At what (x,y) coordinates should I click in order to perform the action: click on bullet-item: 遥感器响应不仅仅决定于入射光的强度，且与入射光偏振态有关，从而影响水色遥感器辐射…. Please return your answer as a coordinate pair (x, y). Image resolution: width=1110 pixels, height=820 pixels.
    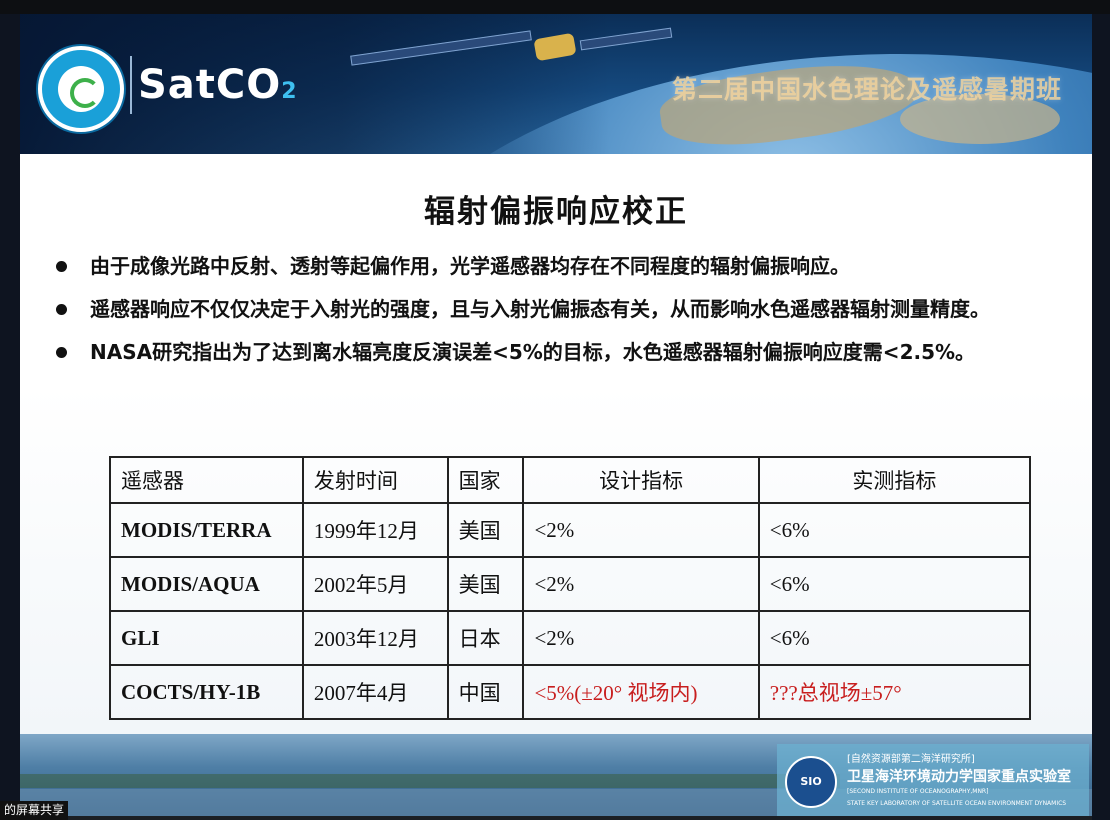
    Looking at the image, I should click on (557, 309).